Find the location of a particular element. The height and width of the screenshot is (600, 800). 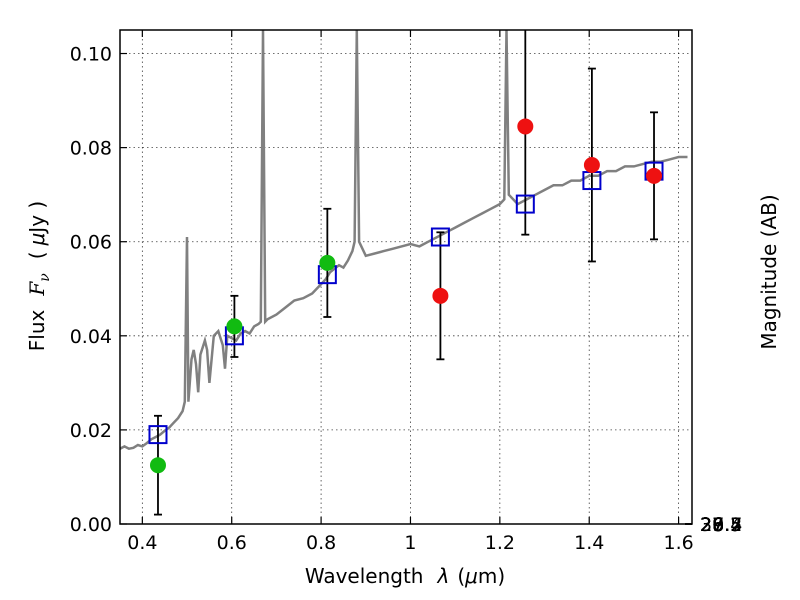

magnitude-tick-label: 29 is located at coordinates (712, 525).